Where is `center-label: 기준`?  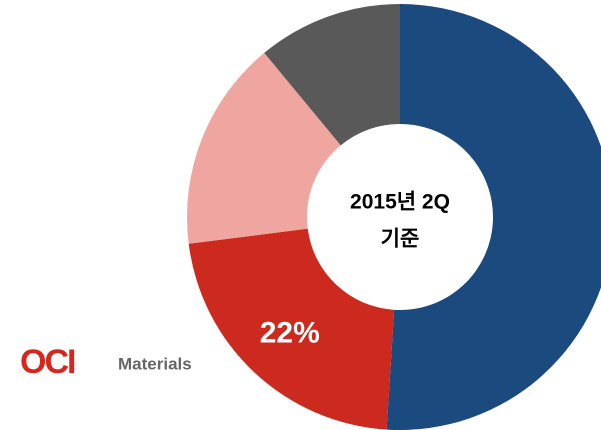
center-label: 기준 is located at coordinates (400, 239).